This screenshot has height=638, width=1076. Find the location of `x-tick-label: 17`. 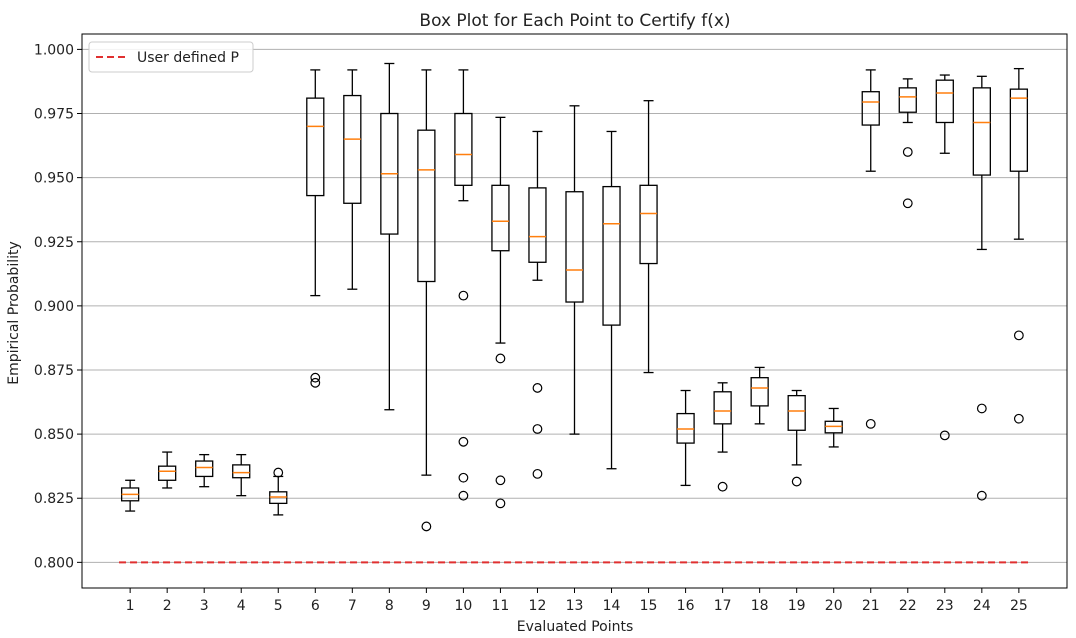

x-tick-label: 17 is located at coordinates (723, 606).